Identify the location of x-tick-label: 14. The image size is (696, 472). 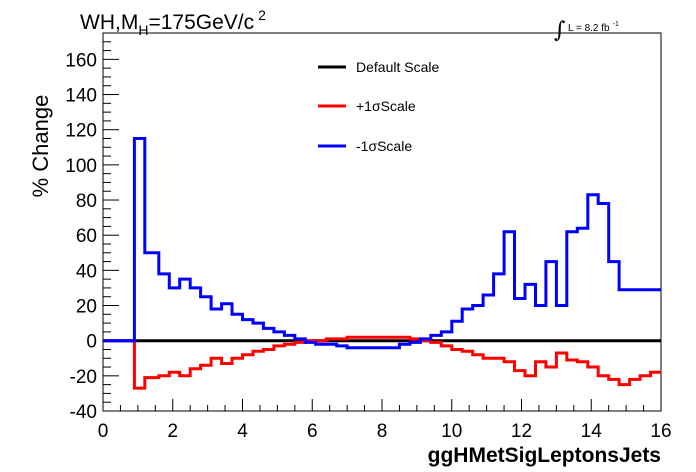
(592, 431).